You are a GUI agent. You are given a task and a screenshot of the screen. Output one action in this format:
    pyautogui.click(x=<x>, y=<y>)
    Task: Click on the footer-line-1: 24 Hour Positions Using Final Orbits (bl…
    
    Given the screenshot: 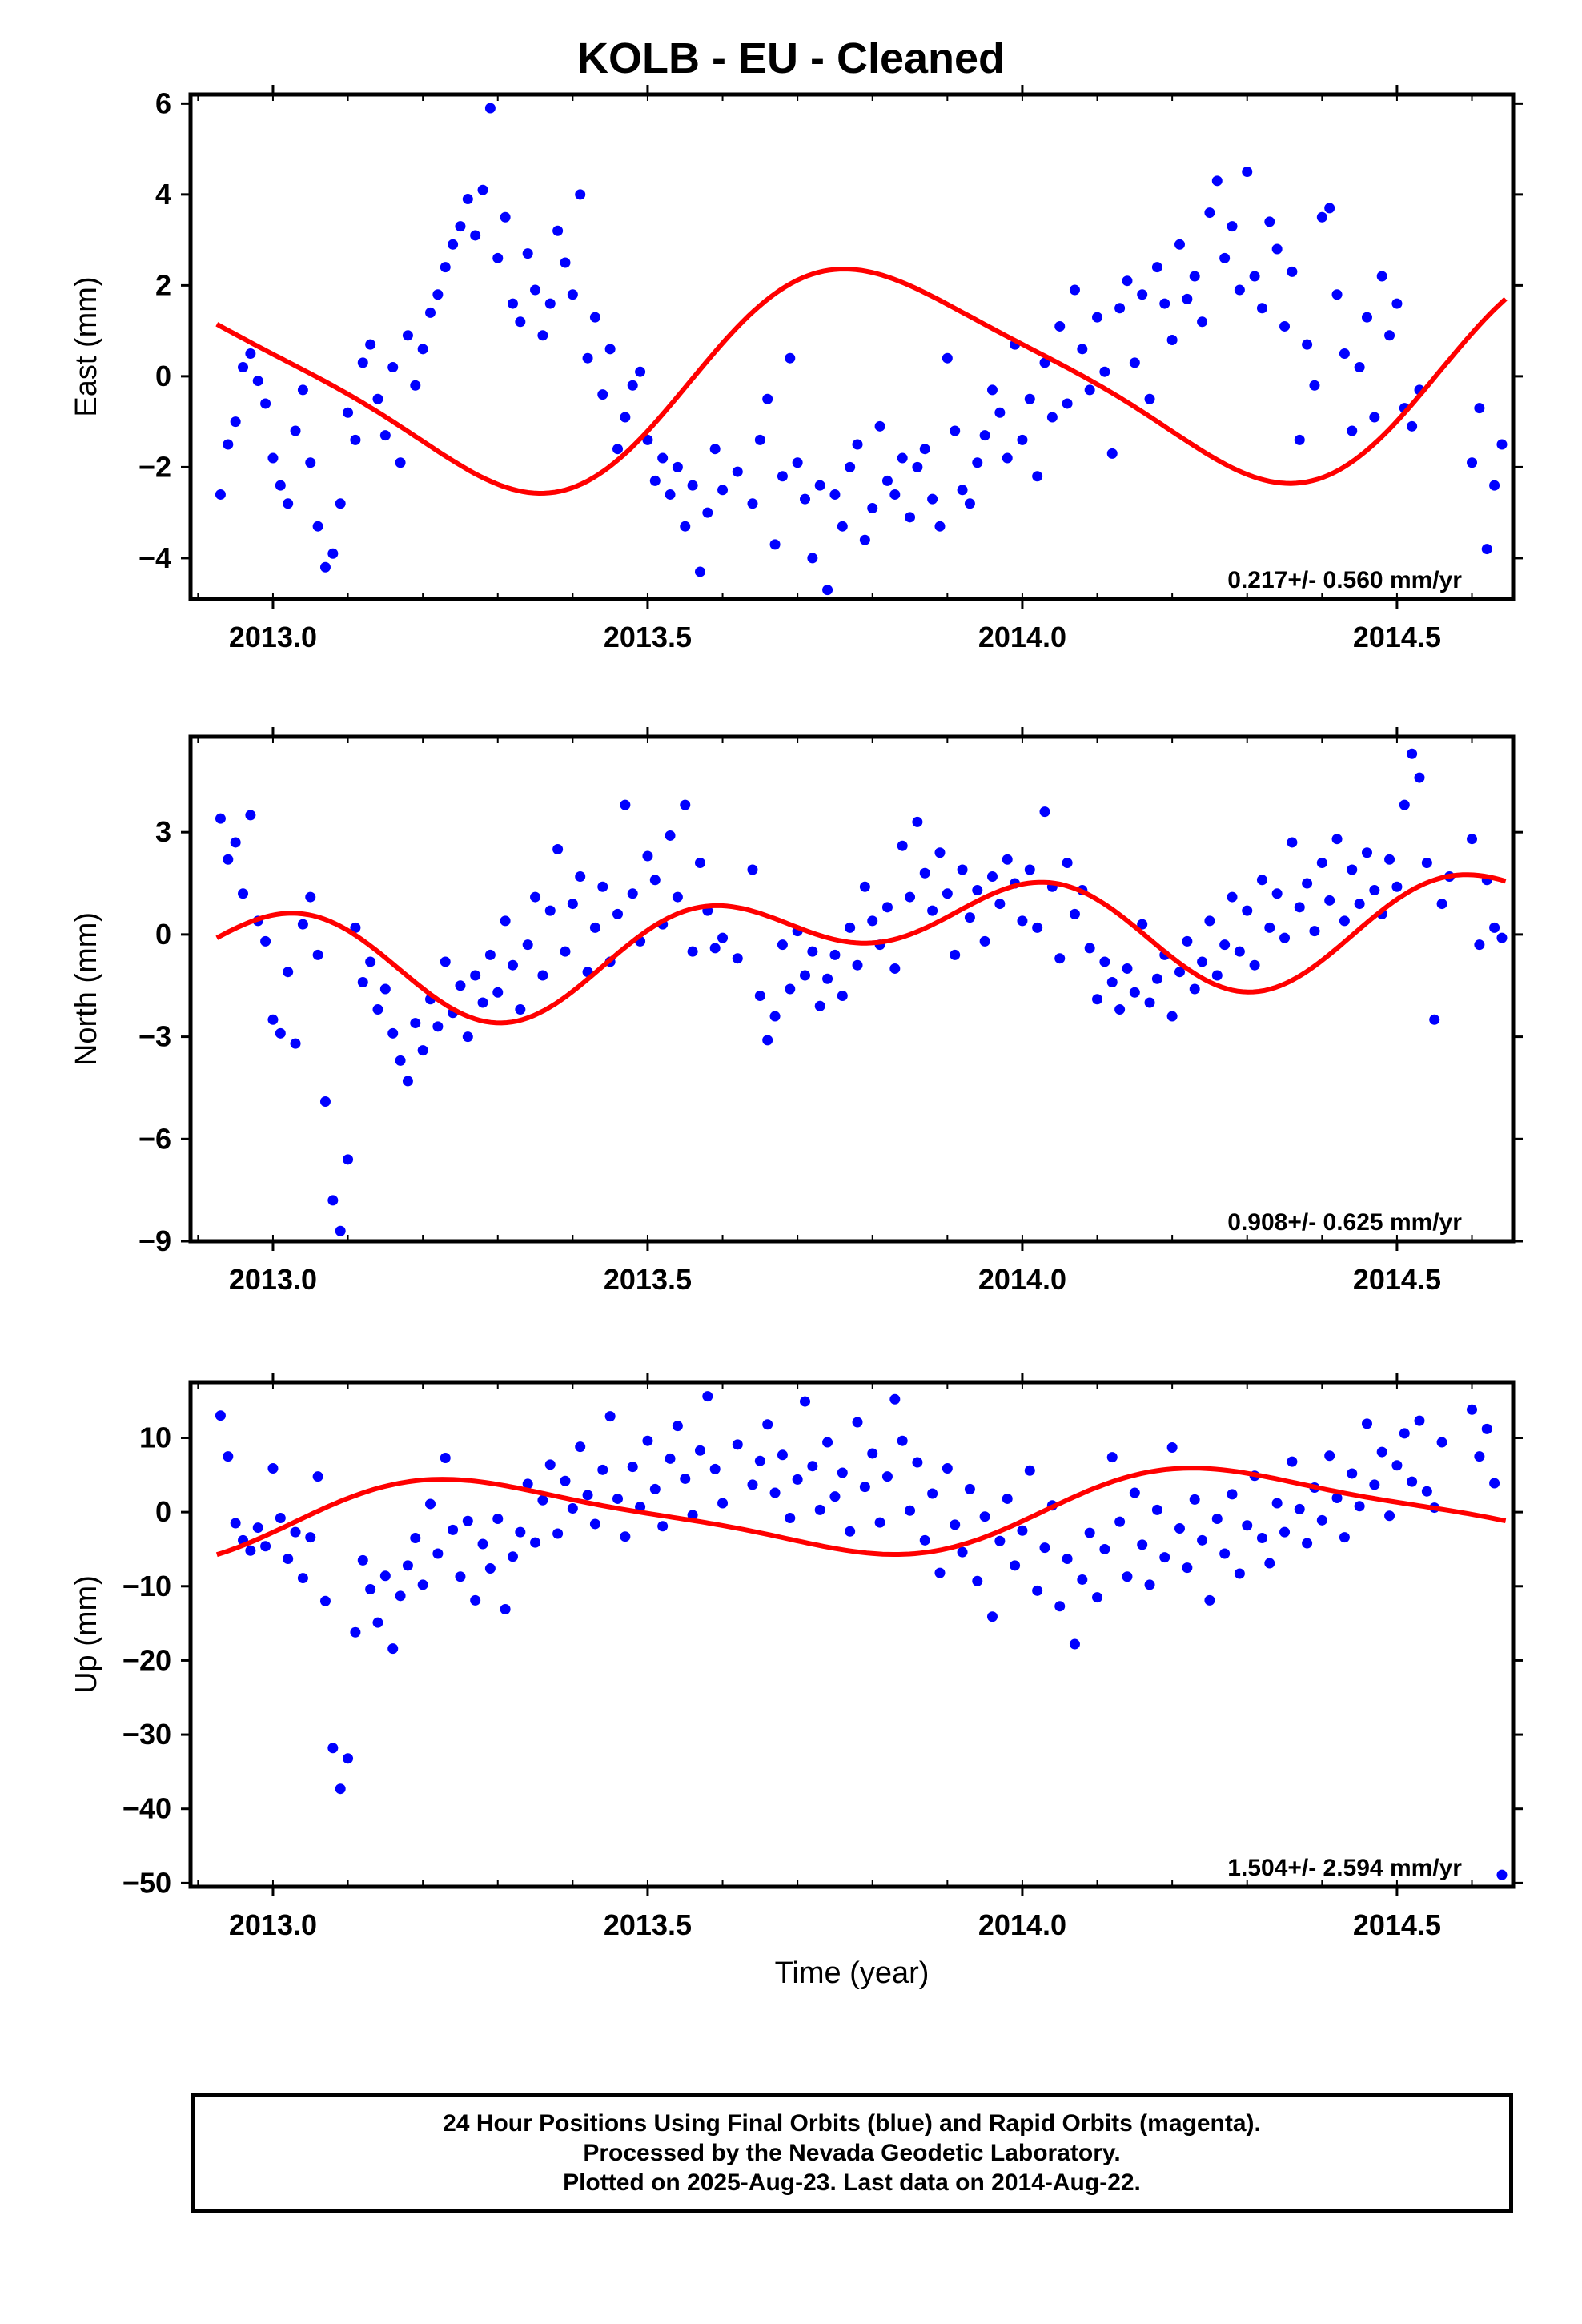 What is the action you would take?
    pyautogui.click(x=852, y=2123)
    